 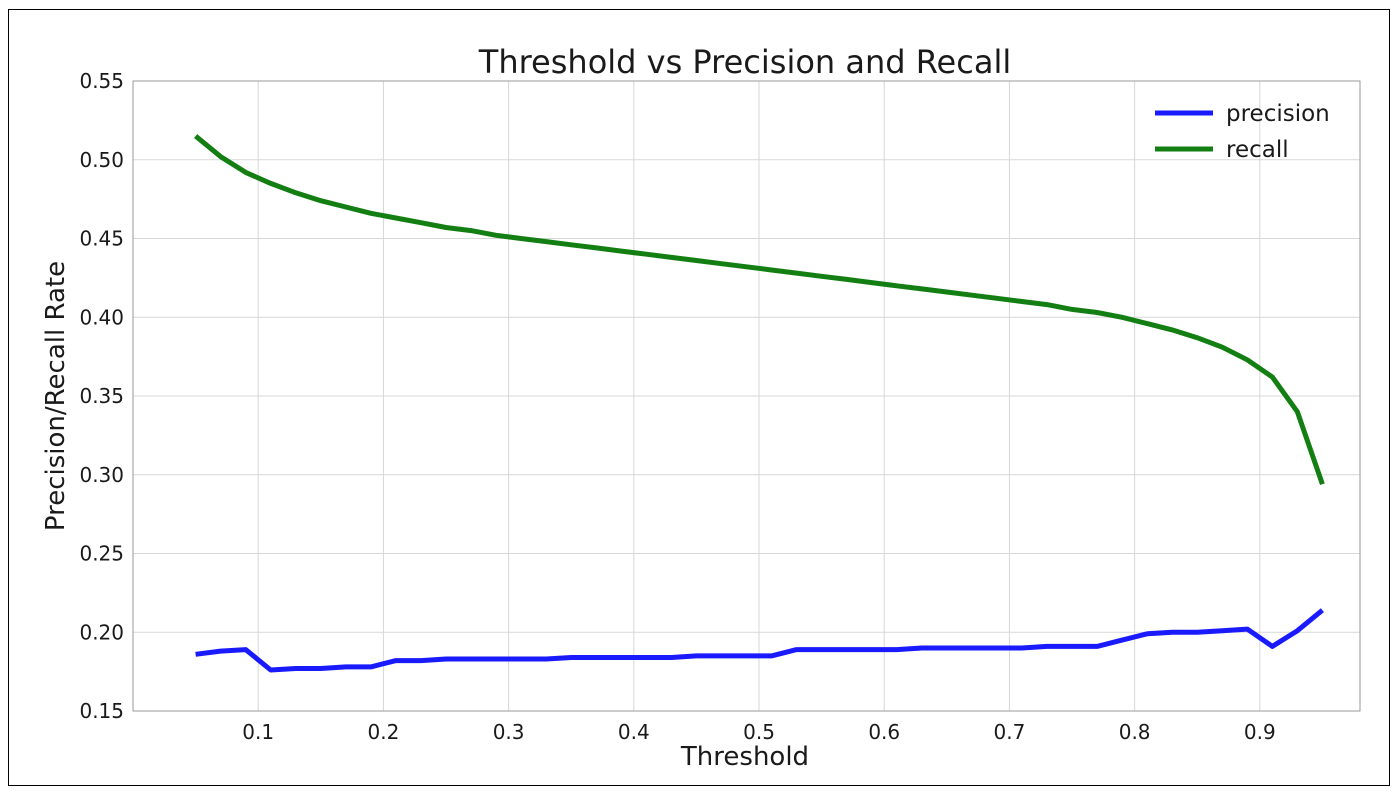 What do you see at coordinates (1135, 732) in the screenshot?
I see `x-tick-label: 0.8` at bounding box center [1135, 732].